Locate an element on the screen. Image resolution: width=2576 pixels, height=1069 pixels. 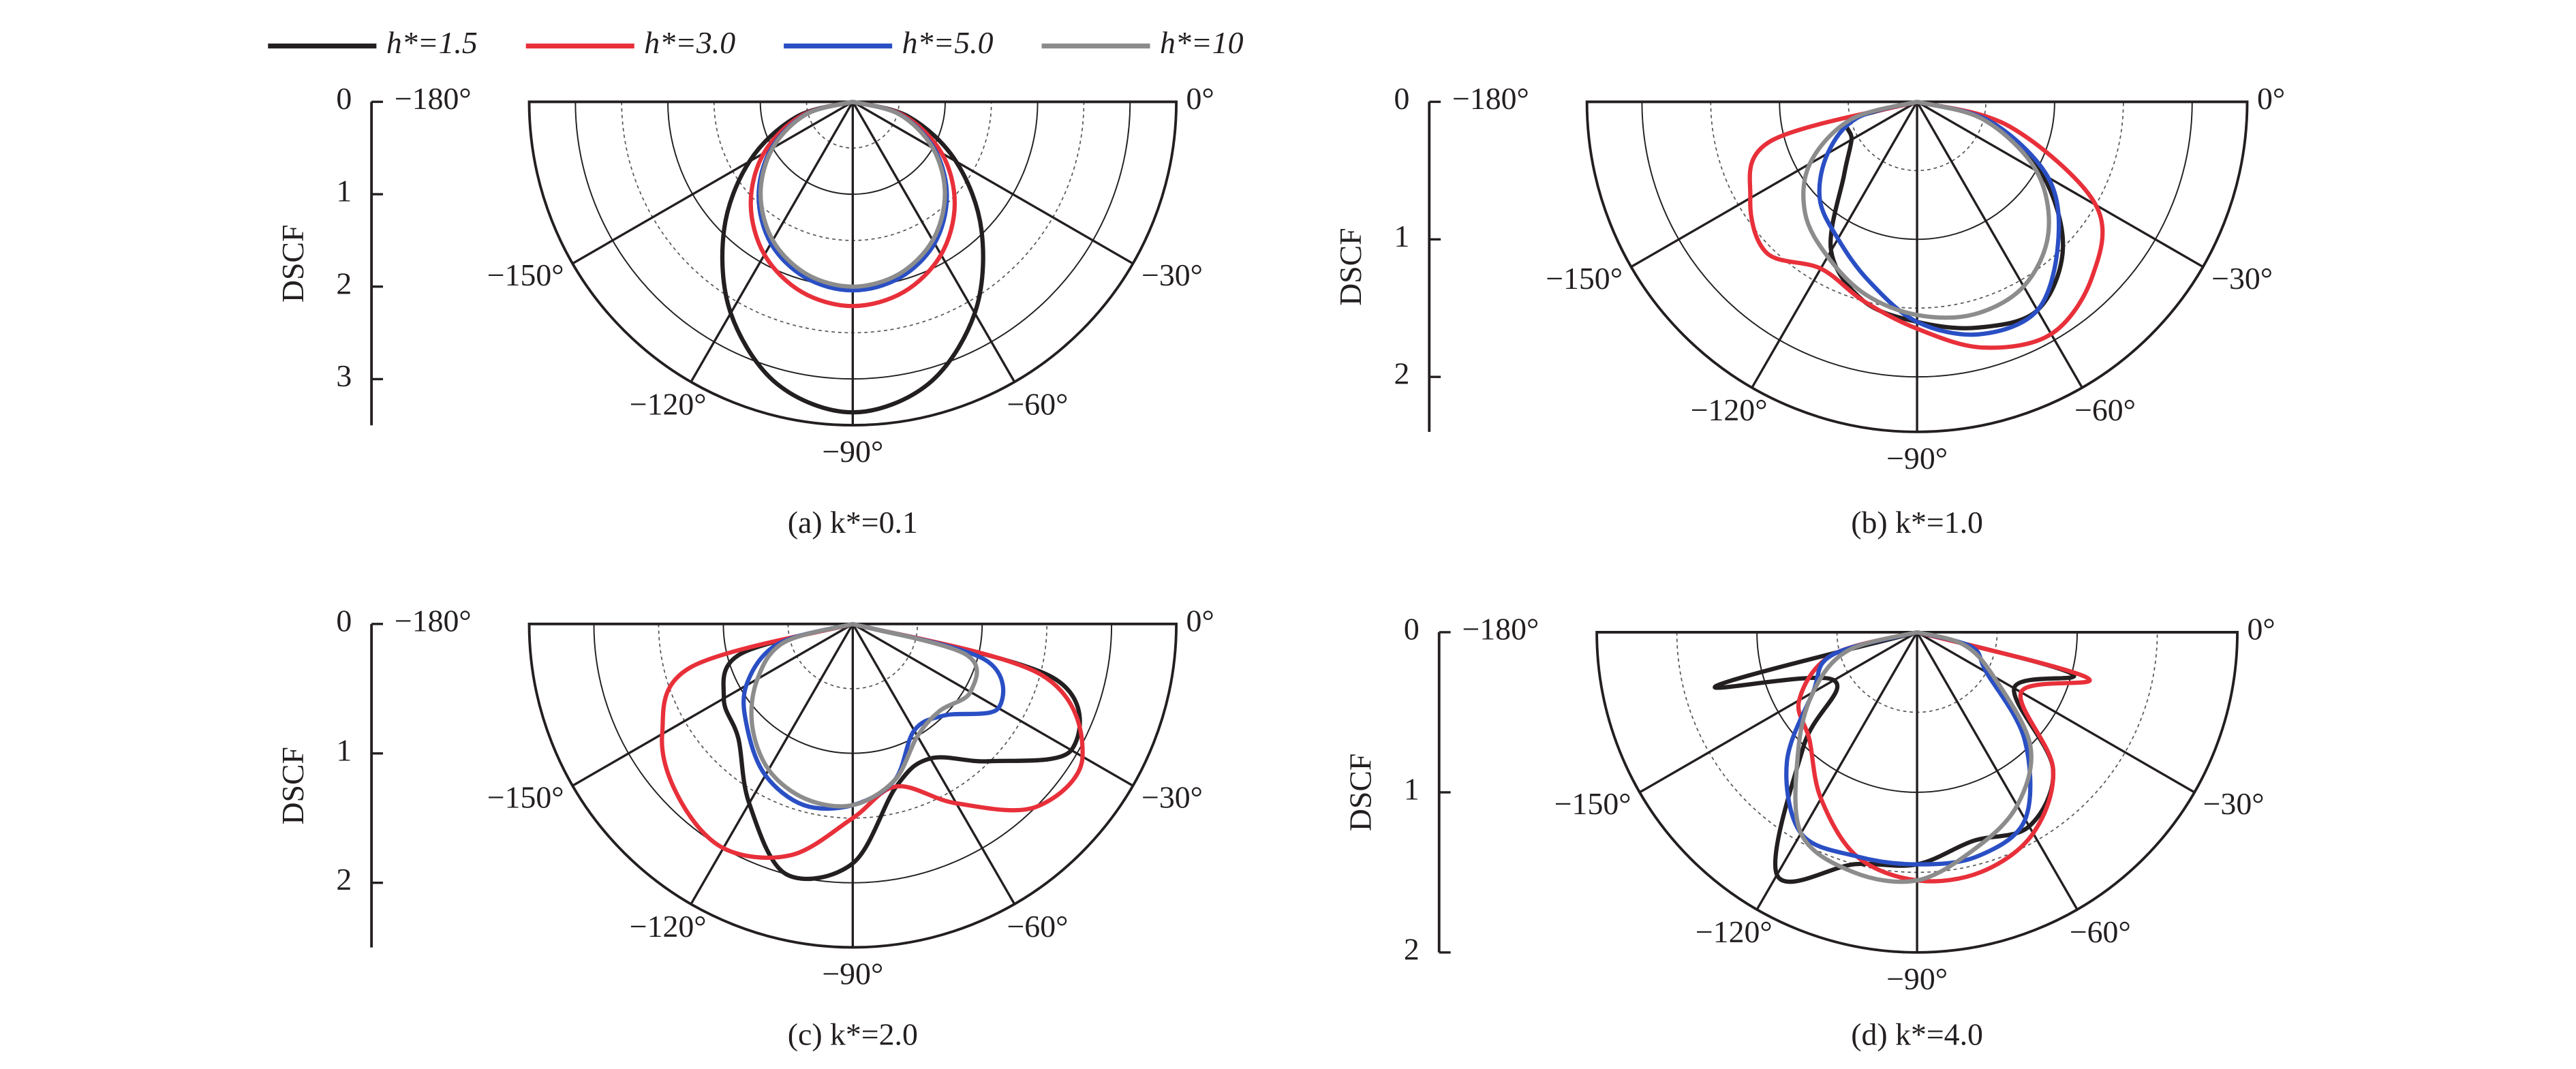
legend-label: h*=5.0 is located at coordinates (948, 42).